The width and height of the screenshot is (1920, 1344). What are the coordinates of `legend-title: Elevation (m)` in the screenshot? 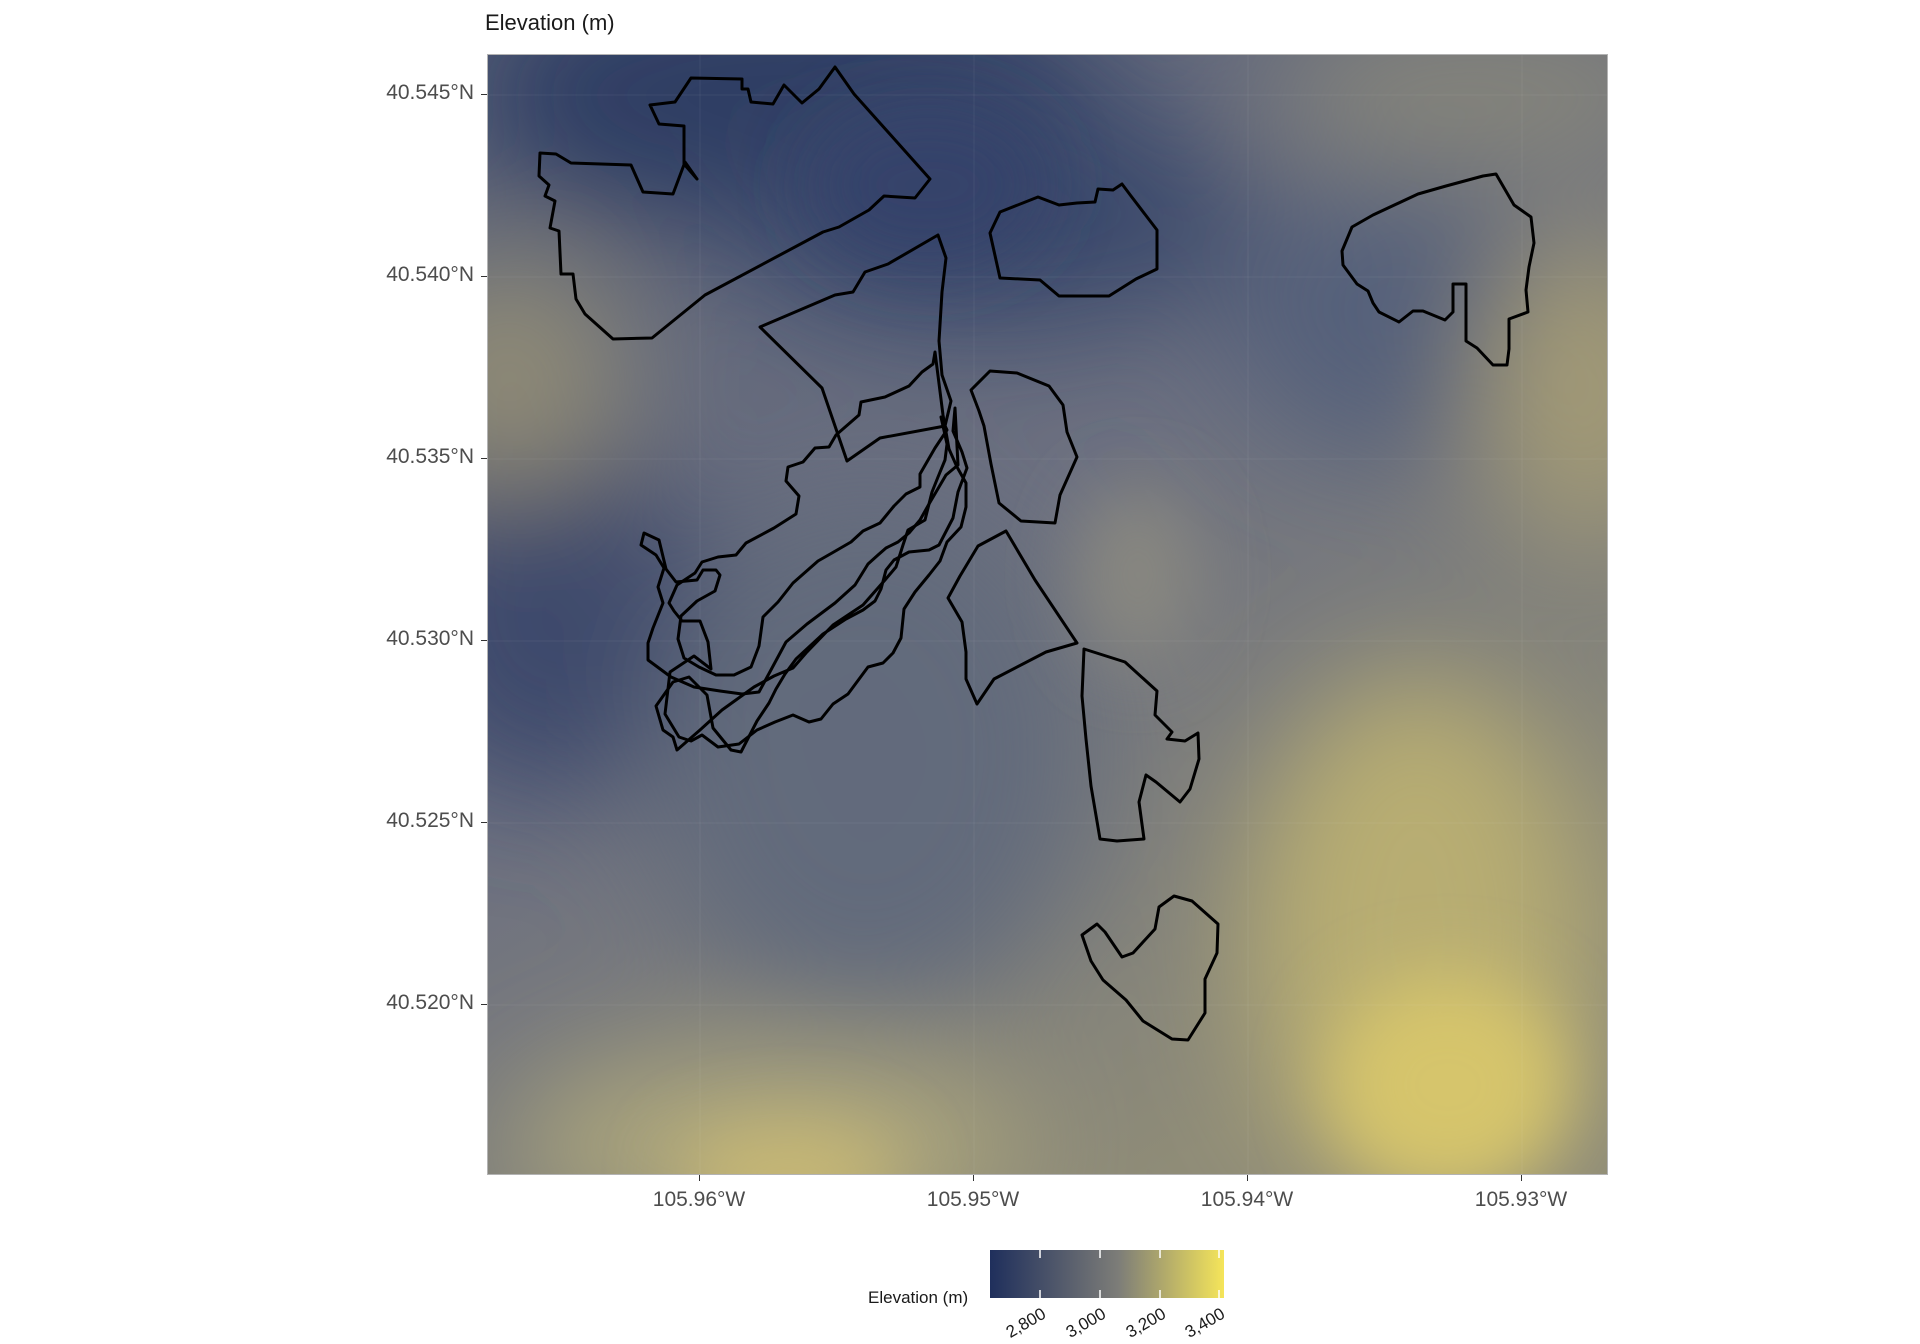 It's located at (918, 1297).